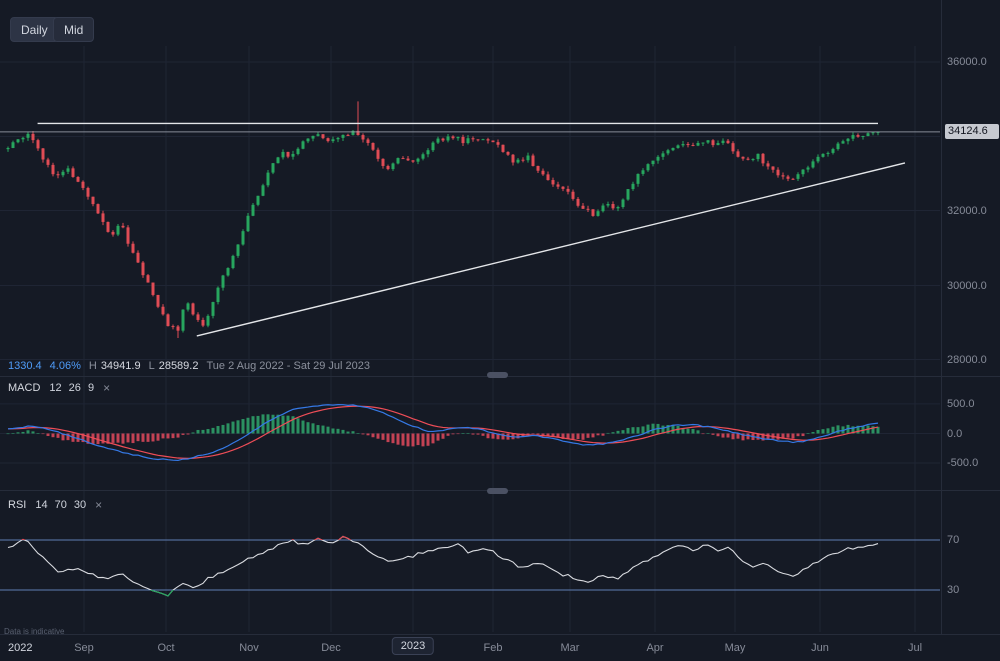 The width and height of the screenshot is (1000, 661). Describe the element at coordinates (20, 648) in the screenshot. I see `time-axis-label-2022: 2022` at that location.